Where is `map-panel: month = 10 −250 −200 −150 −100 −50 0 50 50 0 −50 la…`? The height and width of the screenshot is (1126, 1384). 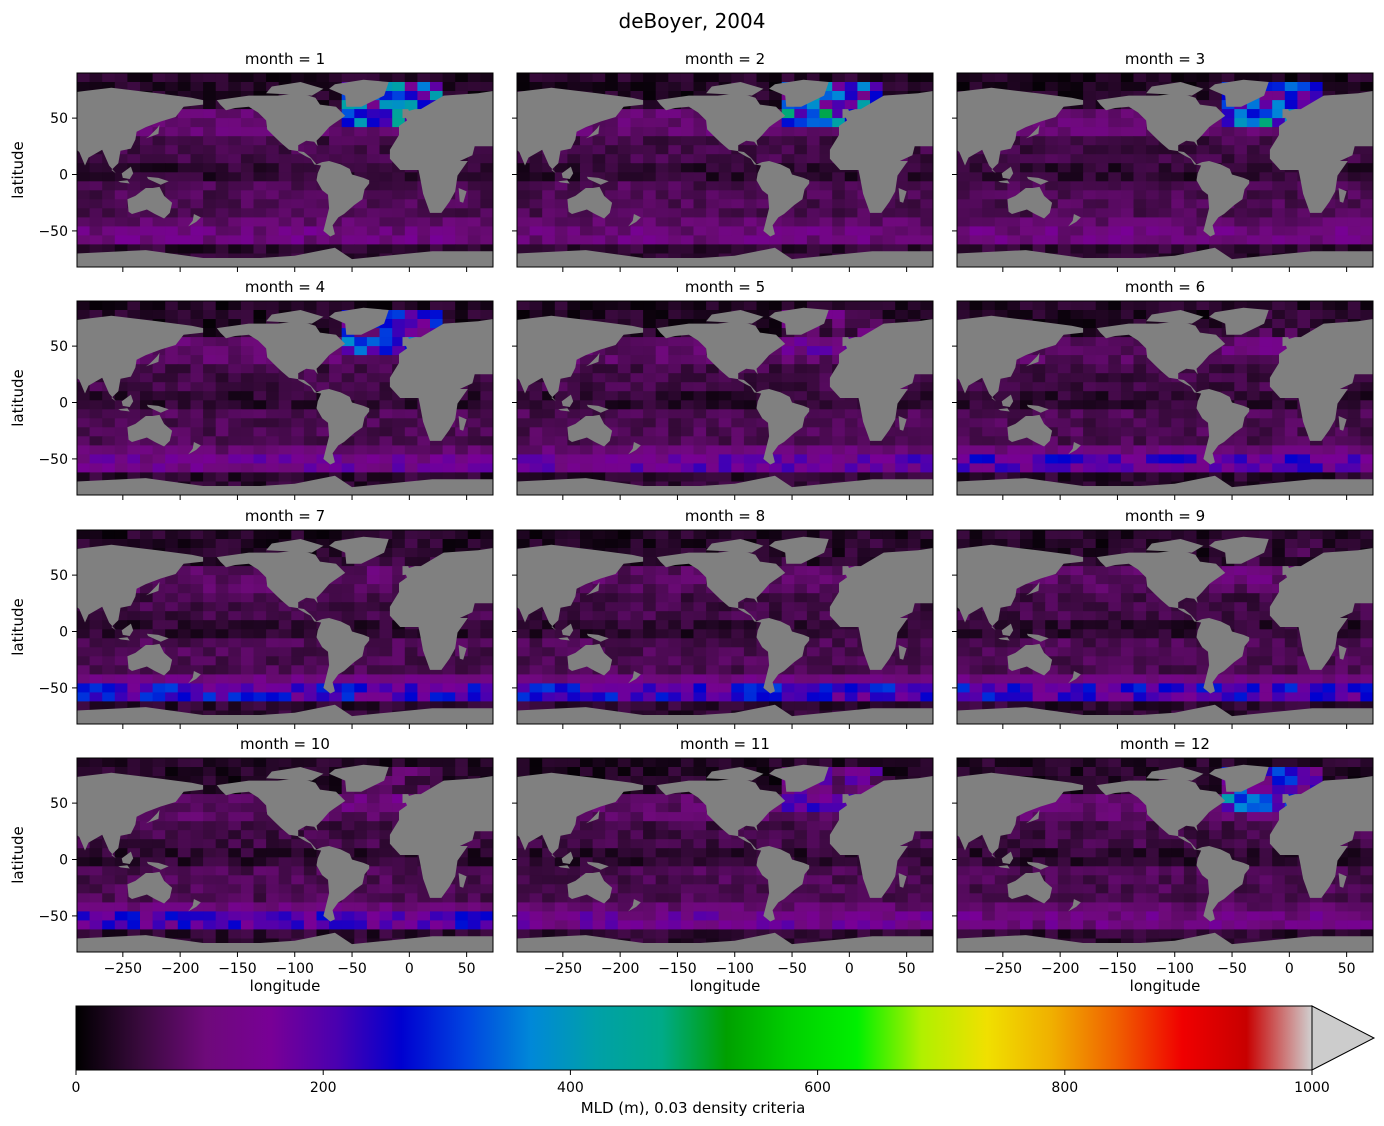
map-panel: month = 10 −250 −200 −150 −100 −50 0 50 50 0 −50 la… is located at coordinates (251, 865).